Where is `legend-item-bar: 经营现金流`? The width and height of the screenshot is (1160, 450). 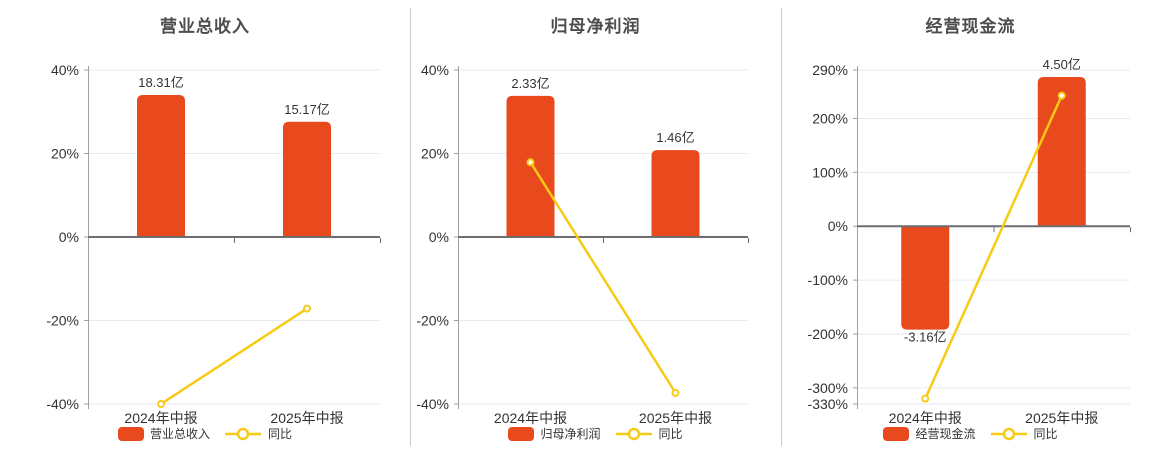
legend-item-bar: 经营现金流 is located at coordinates (929, 434).